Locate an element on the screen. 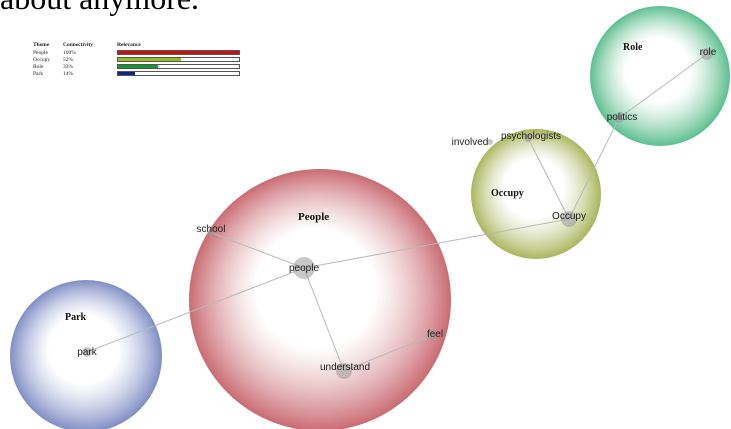 The height and width of the screenshot is (429, 731). concept-label-feel: feel is located at coordinates (435, 334).